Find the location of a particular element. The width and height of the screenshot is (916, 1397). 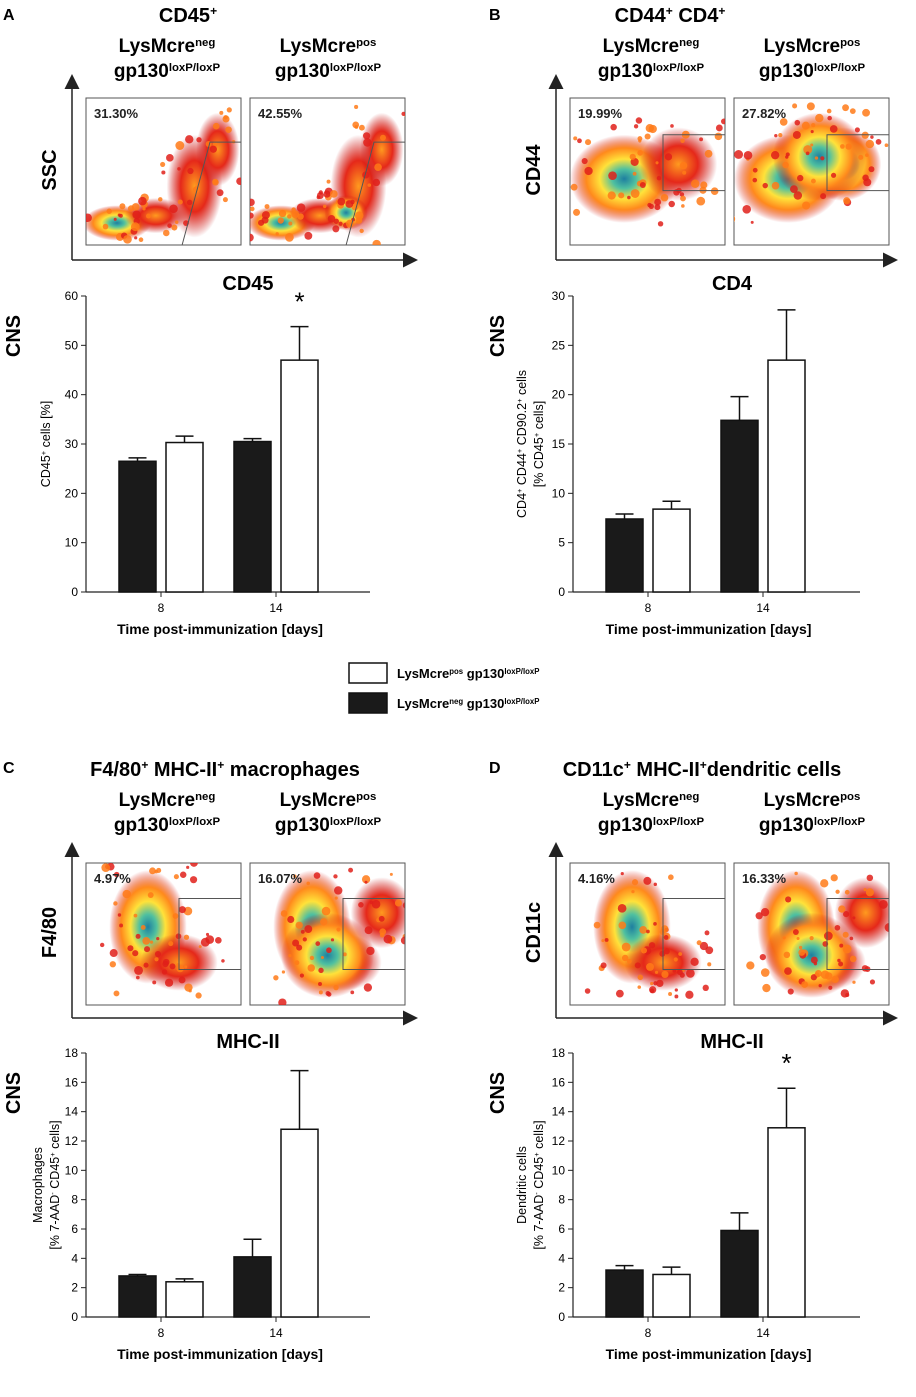

cns-label: CNS is located at coordinates (14, 1093).